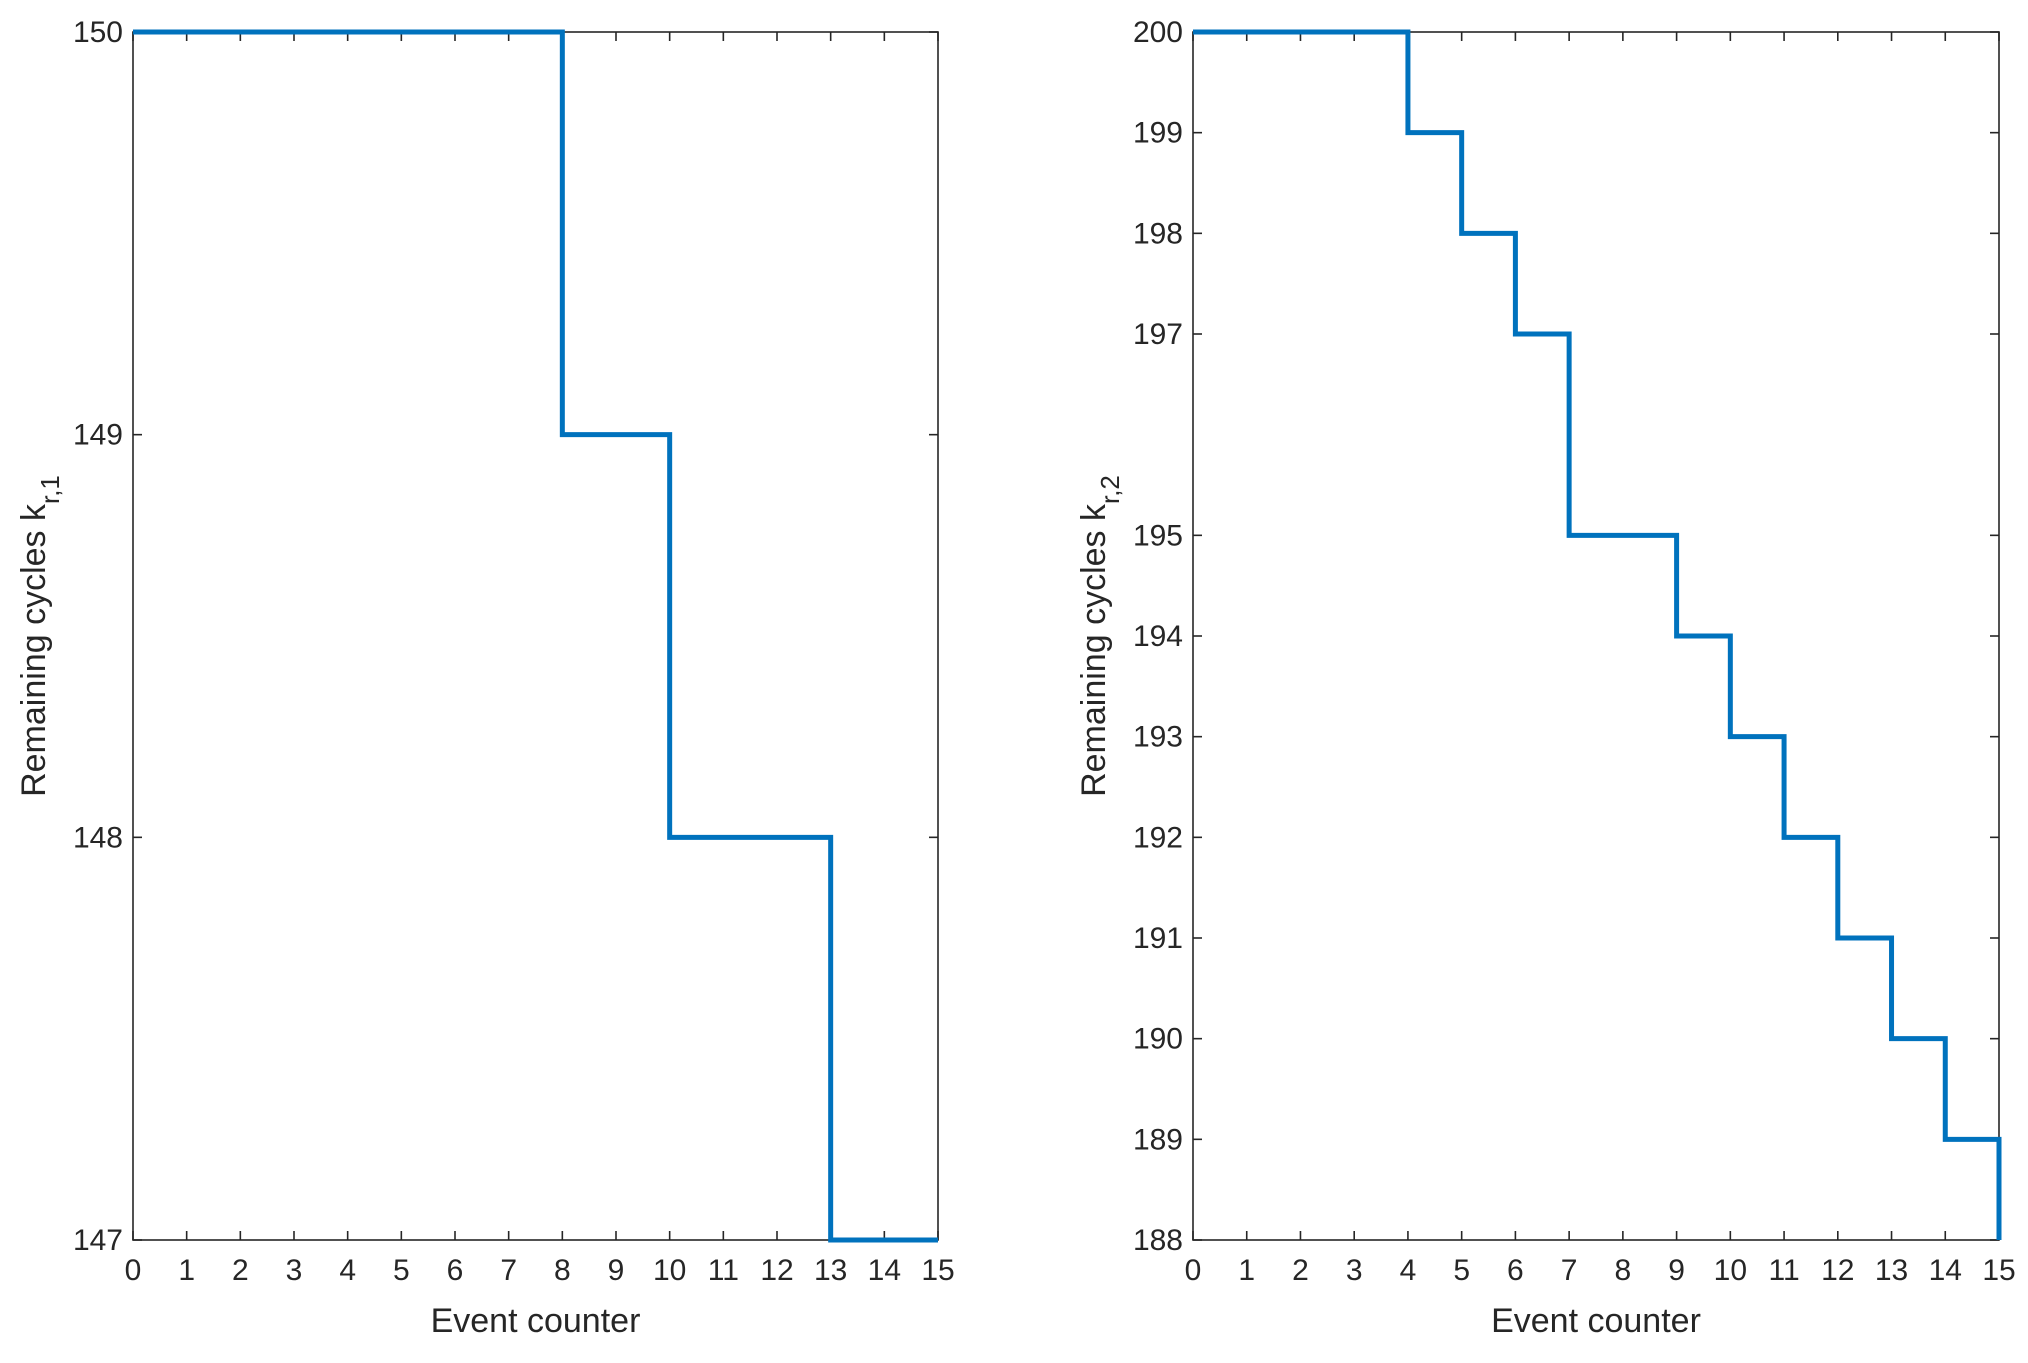 This screenshot has width=2028, height=1363. Describe the element at coordinates (1158, 535) in the screenshot. I see `y-tick-label: 195` at that location.